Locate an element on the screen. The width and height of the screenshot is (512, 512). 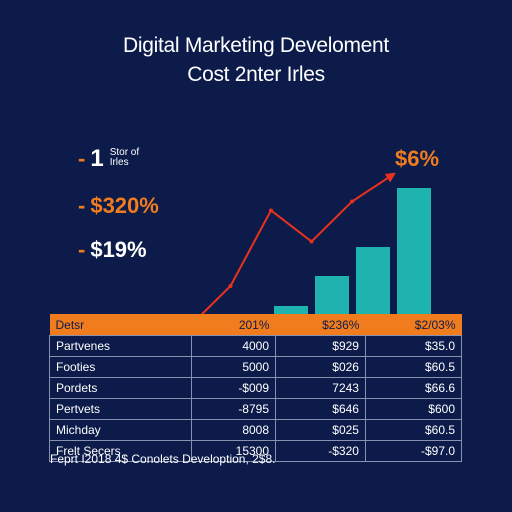
stat-2-dash: - is located at coordinates (82, 205).